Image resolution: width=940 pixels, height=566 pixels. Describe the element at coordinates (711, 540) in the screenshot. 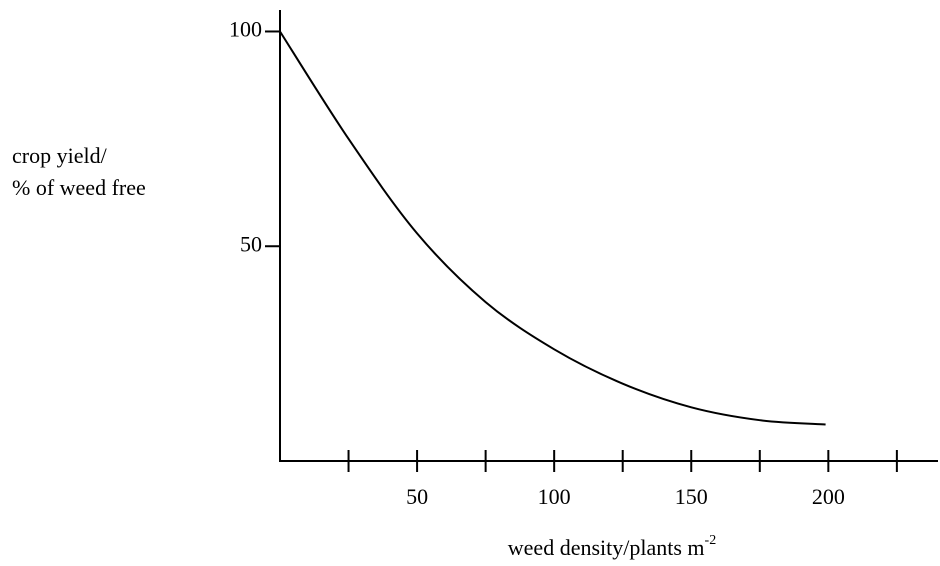

I see `x-axis-label-superscript: -2` at that location.